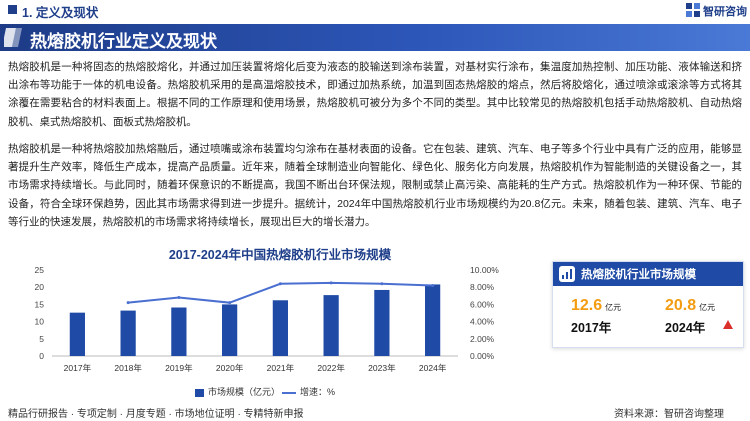  I want to click on growth-point-2024年, so click(433, 285).